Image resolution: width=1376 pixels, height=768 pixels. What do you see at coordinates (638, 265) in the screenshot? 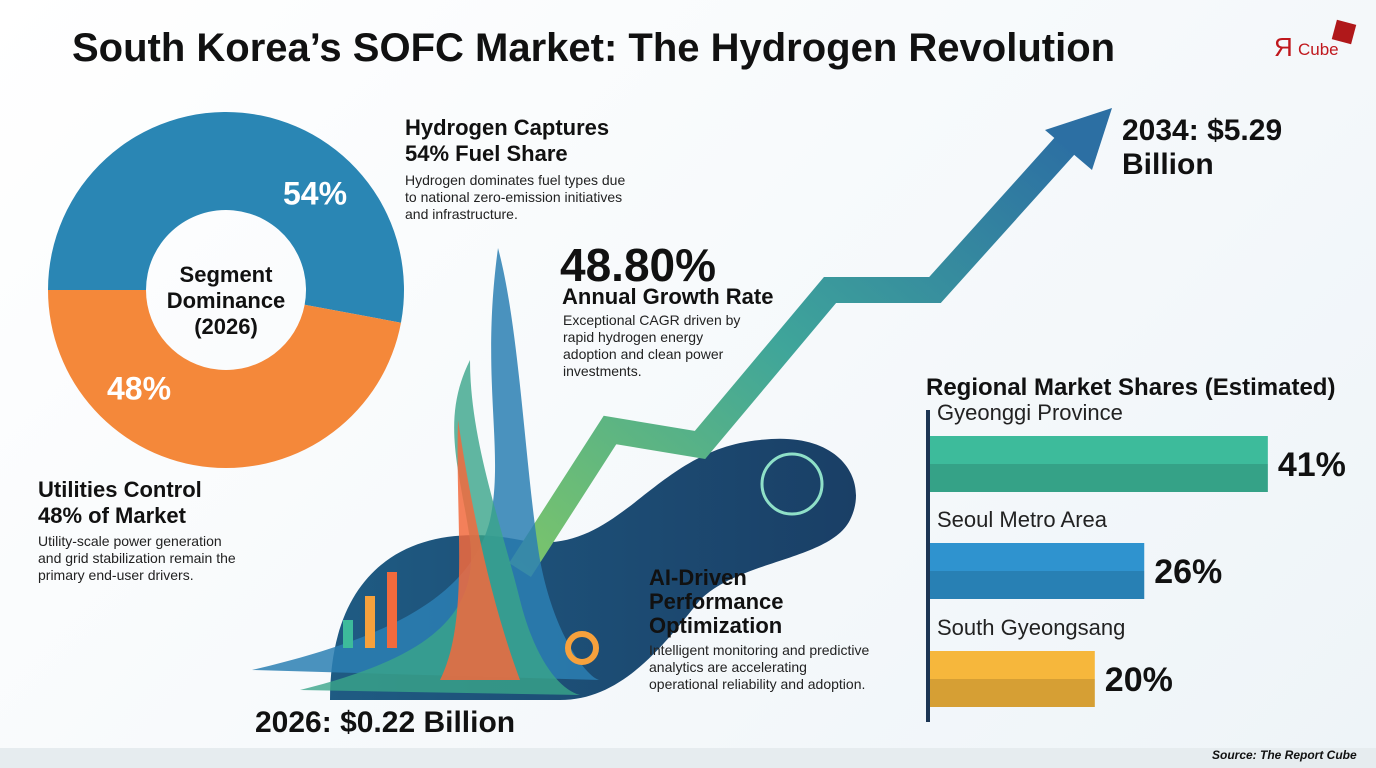
I see `growth-value: 48.80%` at bounding box center [638, 265].